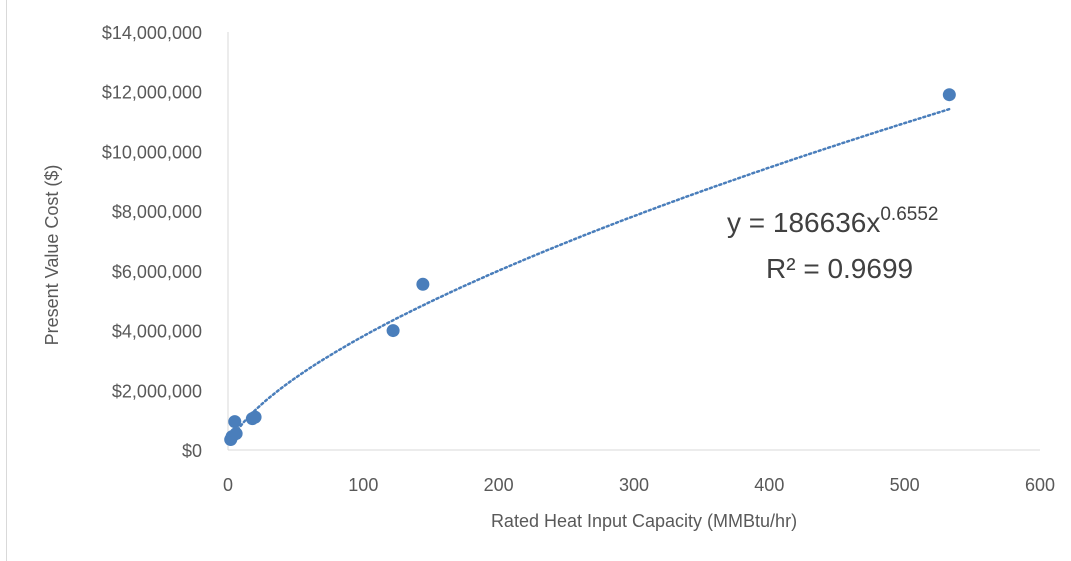 The width and height of the screenshot is (1071, 561). Describe the element at coordinates (499, 485) in the screenshot. I see `x-tick-label: 200` at that location.